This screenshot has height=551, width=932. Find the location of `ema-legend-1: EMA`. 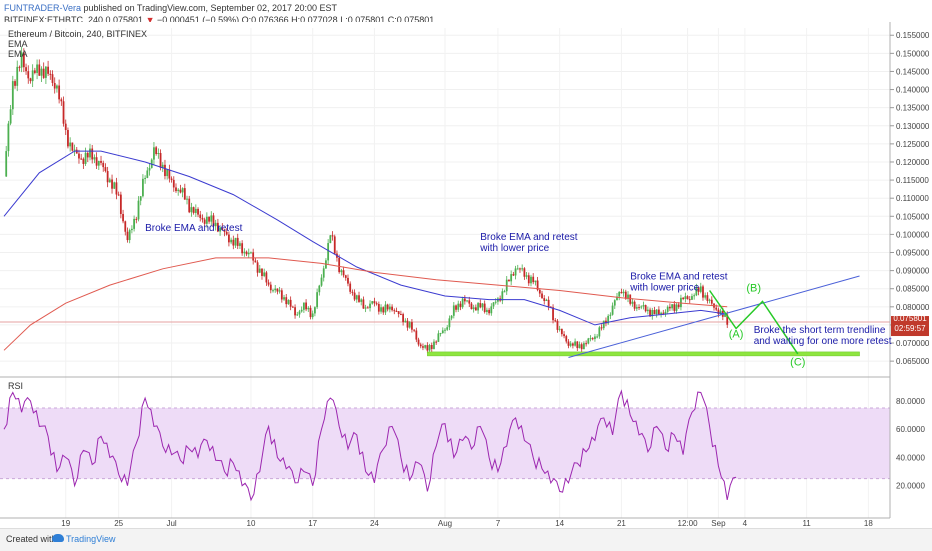

ema-legend-1: EMA is located at coordinates (18, 44).